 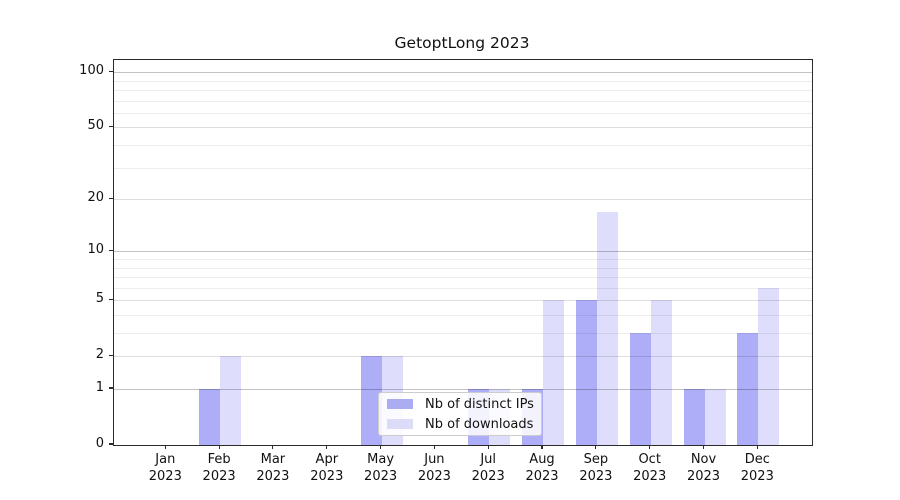 I want to click on x-tick-label: Dec 2023, so click(x=757, y=468).